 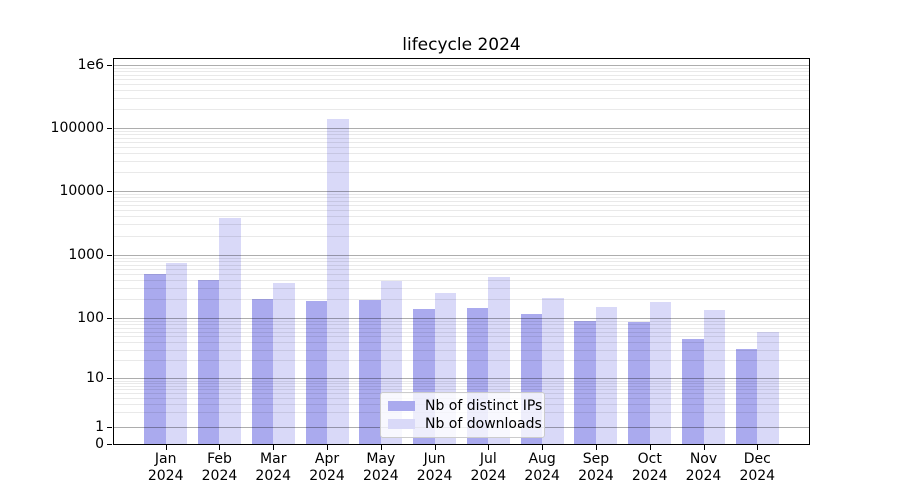 I want to click on x-tick-label: Oct 2024, so click(x=650, y=467).